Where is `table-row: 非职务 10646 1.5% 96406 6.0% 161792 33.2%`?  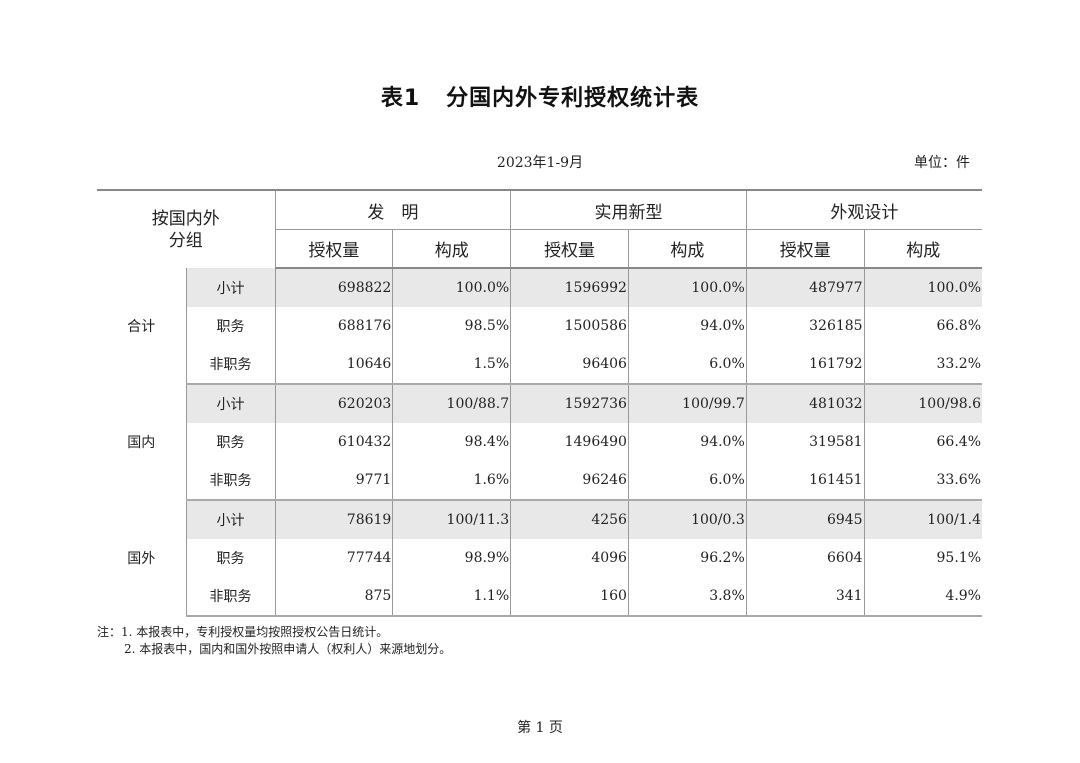
table-row: 非职务 10646 1.5% 96406 6.0% 161792 33.2% is located at coordinates (539, 365).